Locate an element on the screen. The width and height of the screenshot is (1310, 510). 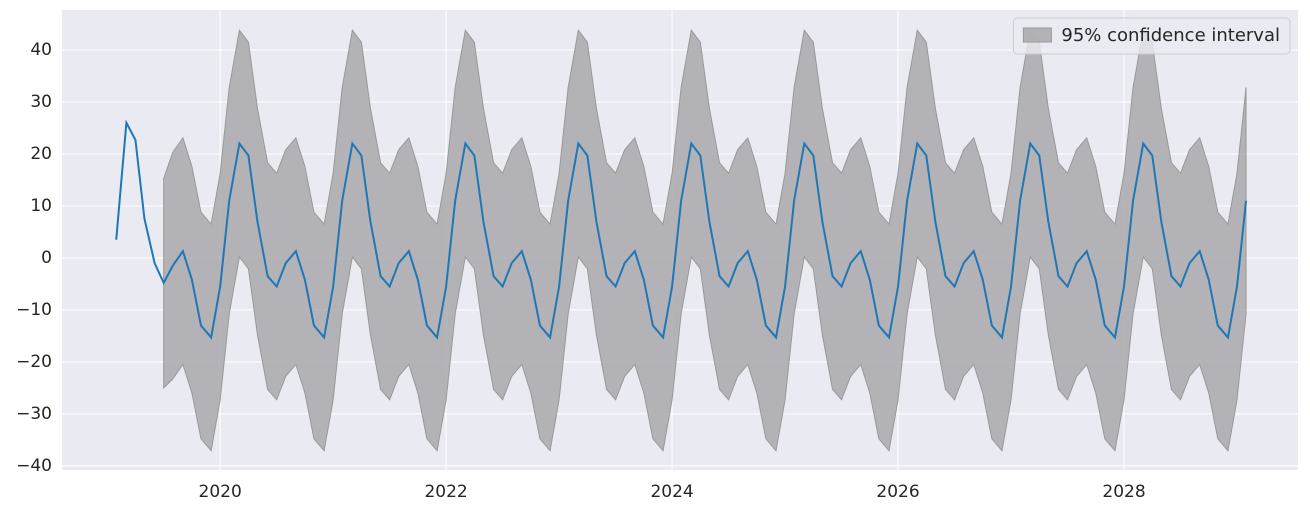
y-tick-label: 0 is located at coordinates (46, 258).